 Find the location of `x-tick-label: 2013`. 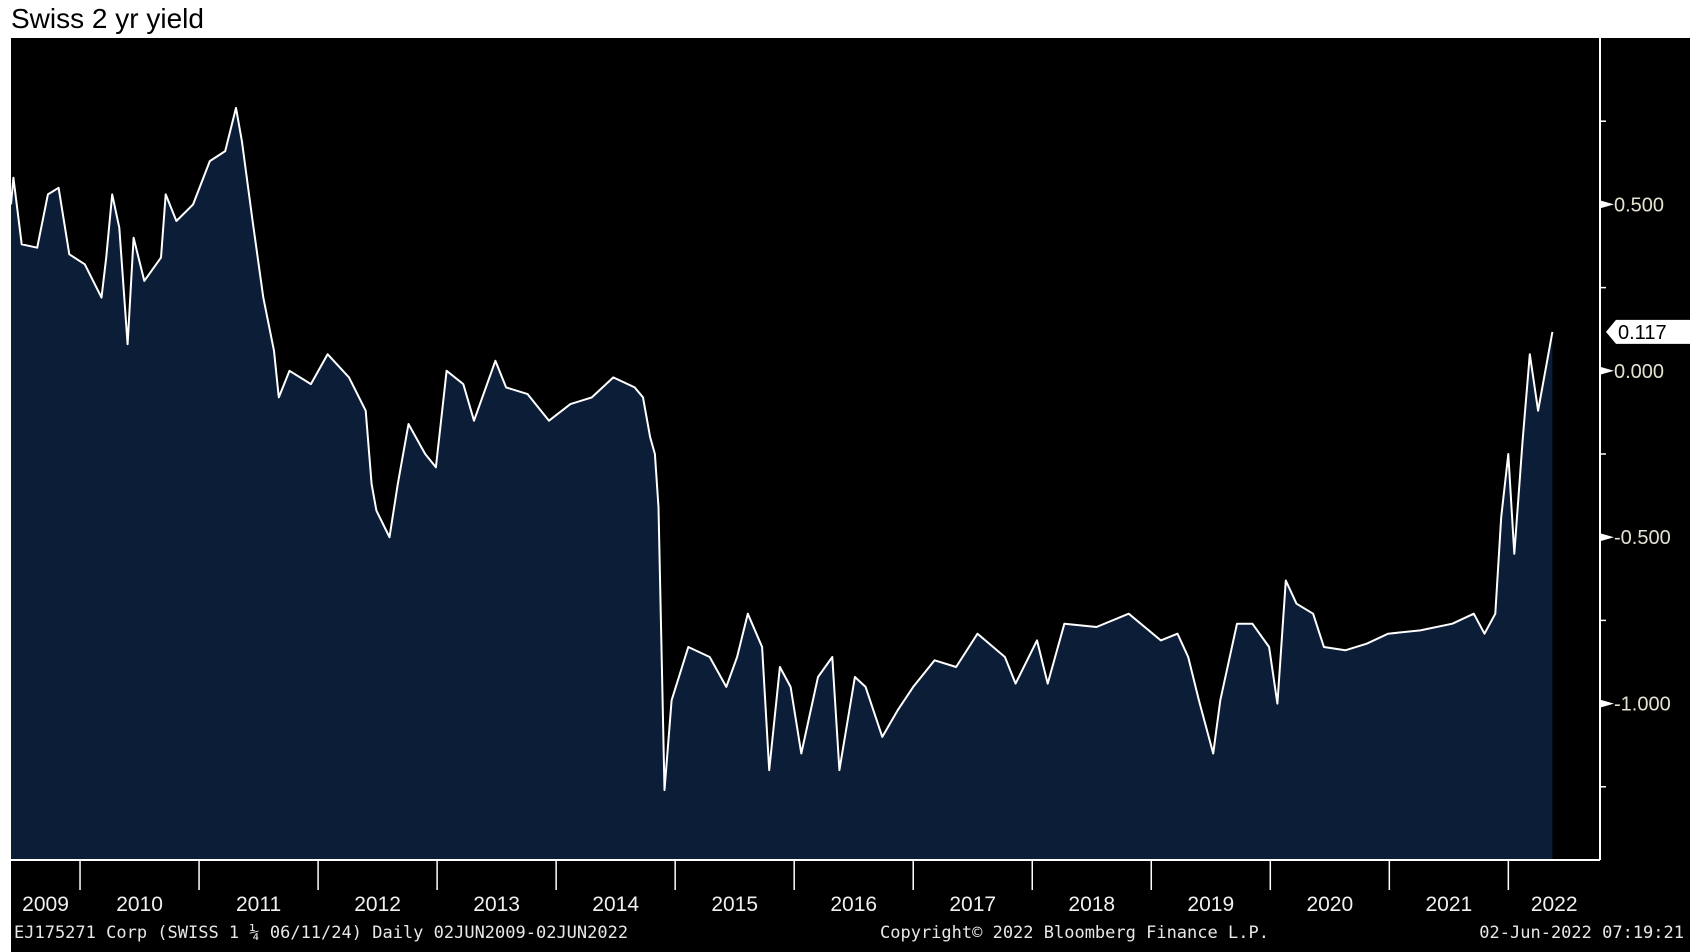

x-tick-label: 2013 is located at coordinates (496, 904).